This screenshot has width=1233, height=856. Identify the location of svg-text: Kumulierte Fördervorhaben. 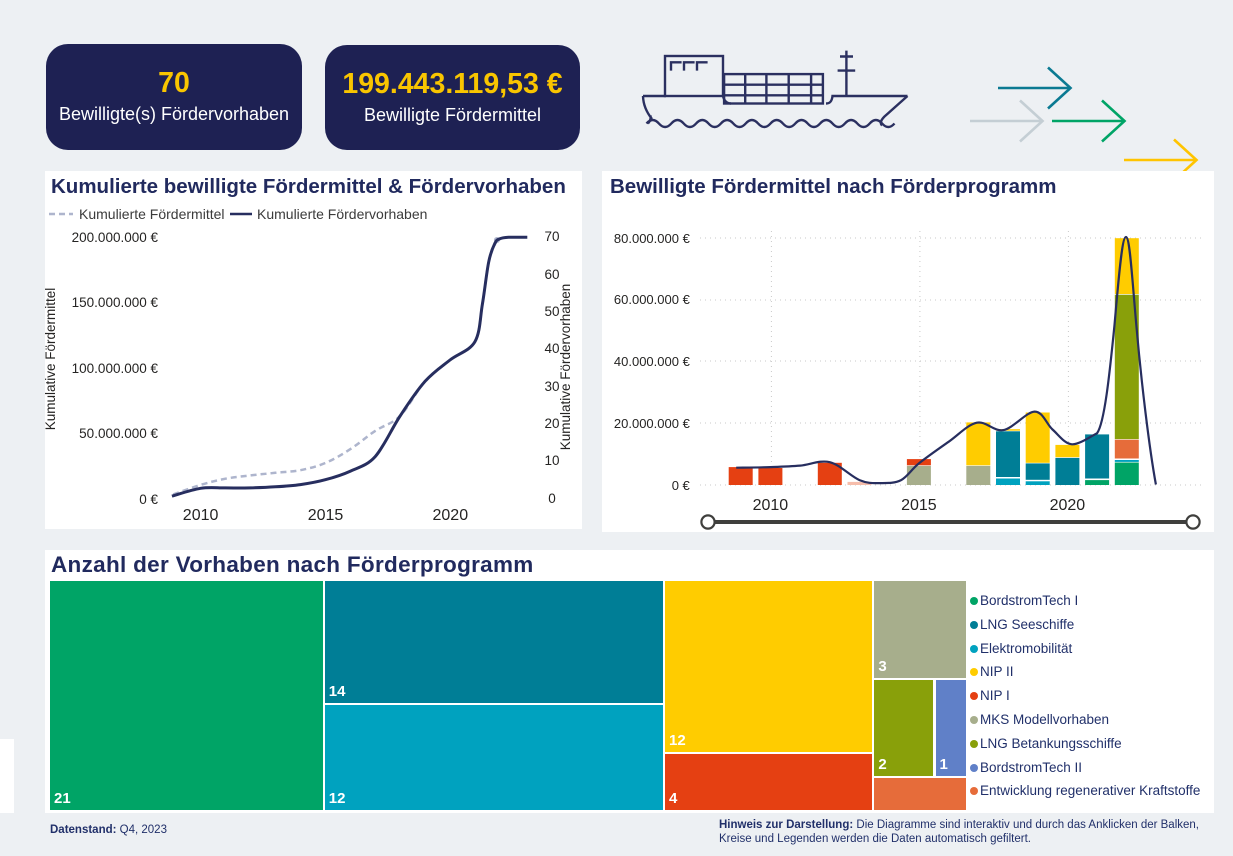
(342, 214).